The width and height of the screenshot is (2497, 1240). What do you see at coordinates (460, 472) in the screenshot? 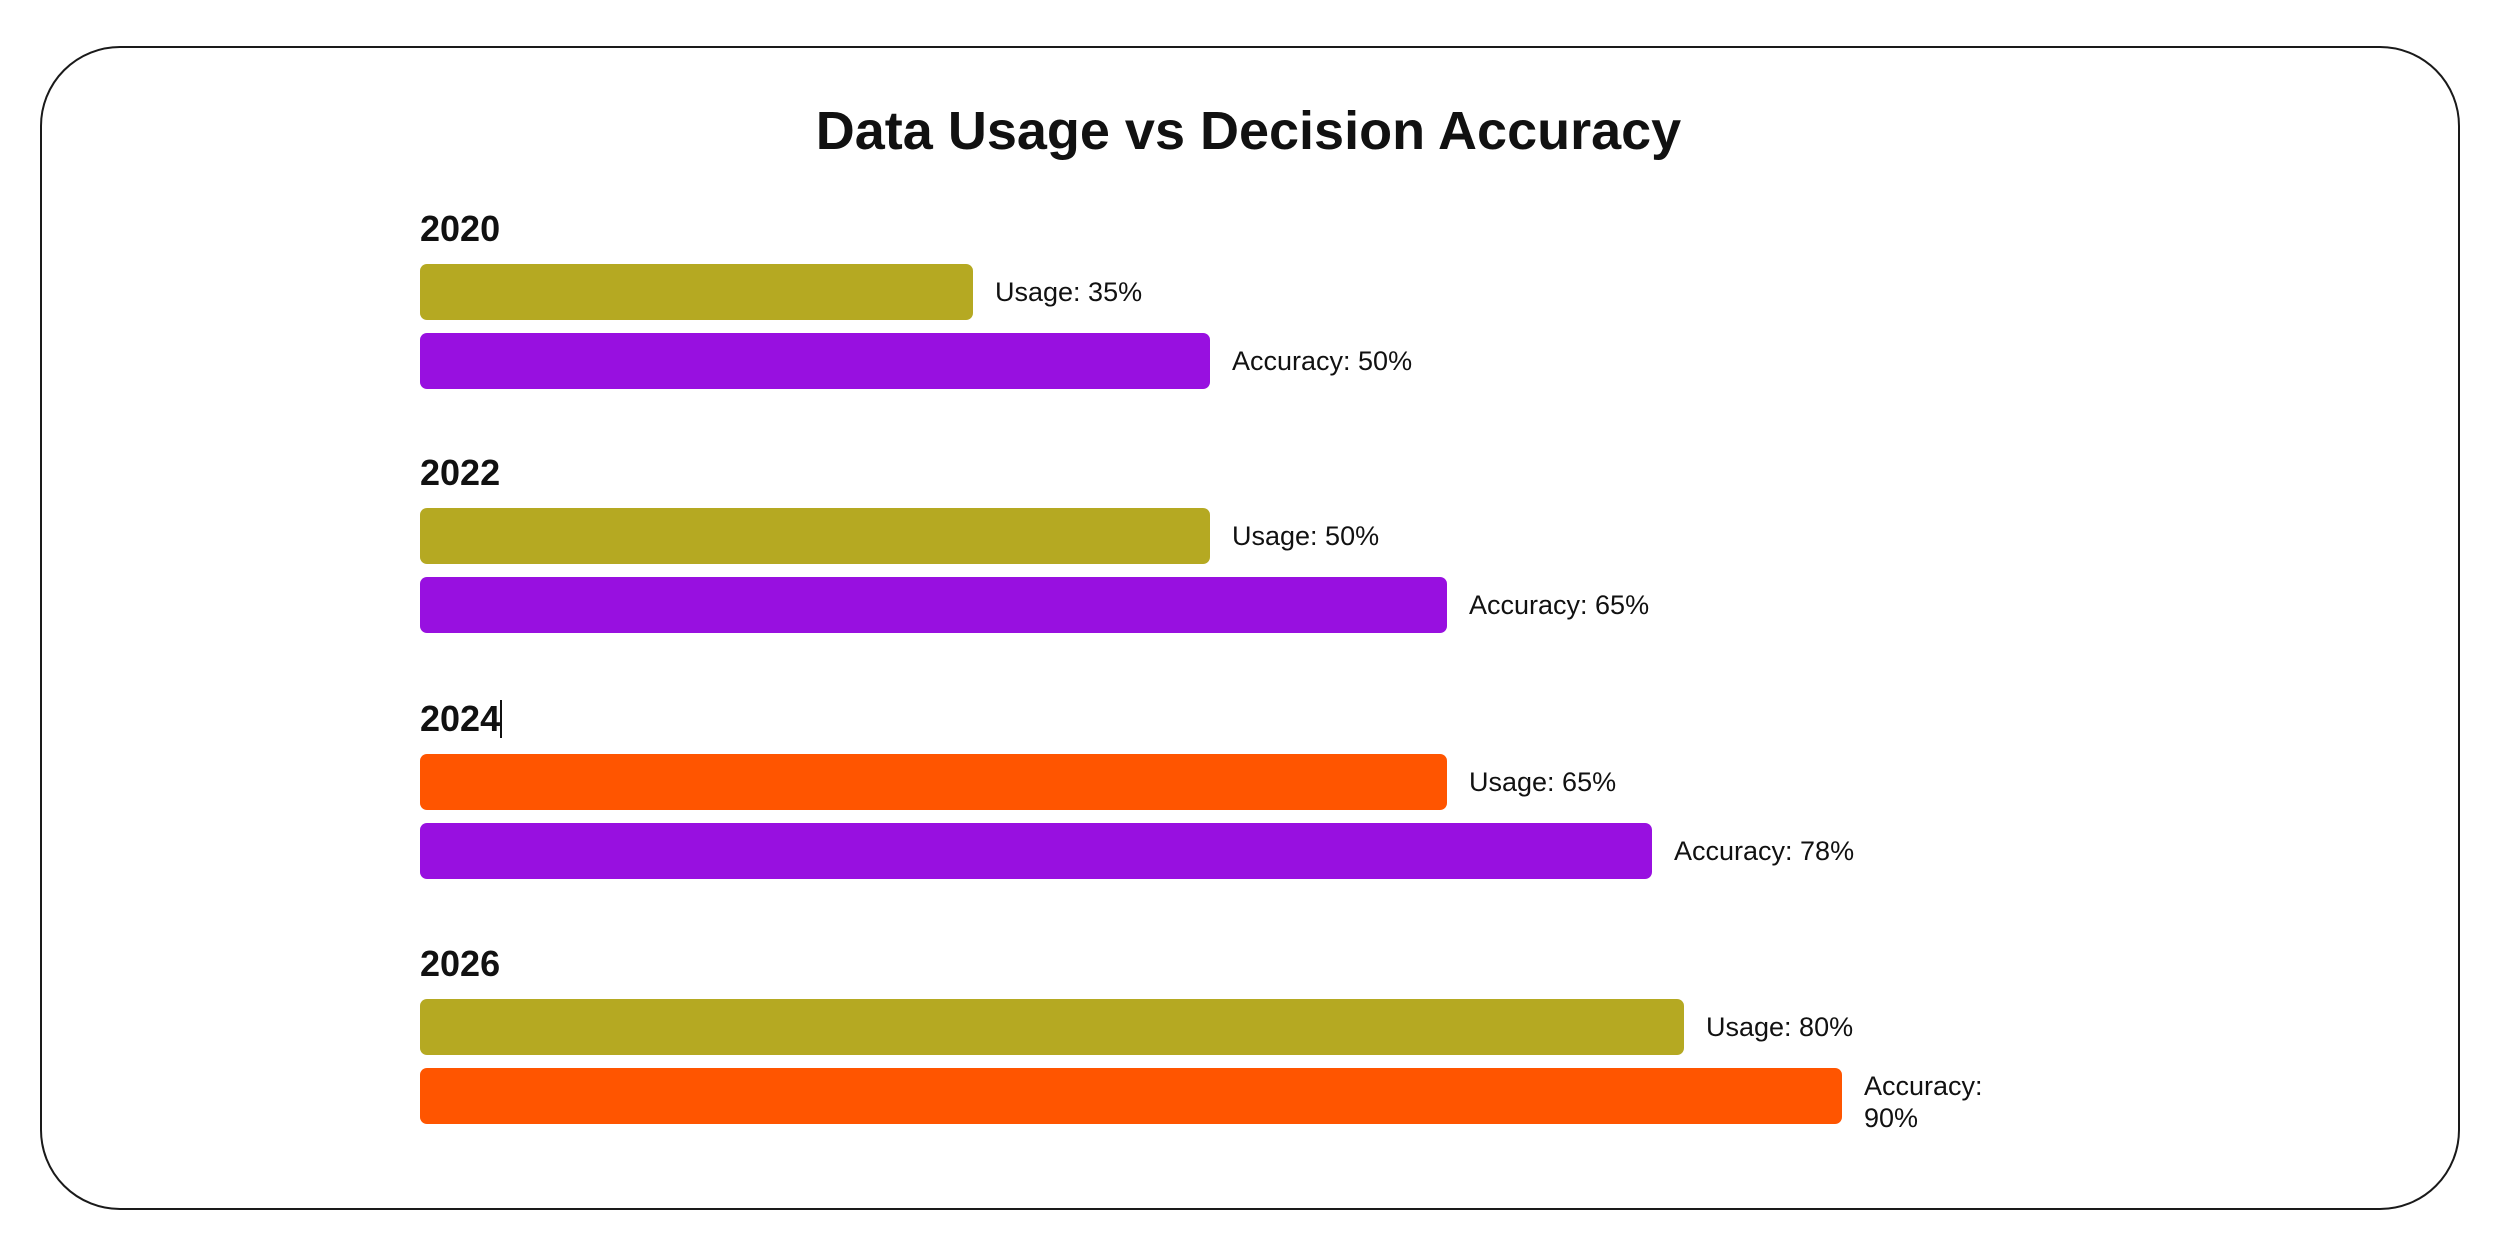
I see `year-label: 2022` at bounding box center [460, 472].